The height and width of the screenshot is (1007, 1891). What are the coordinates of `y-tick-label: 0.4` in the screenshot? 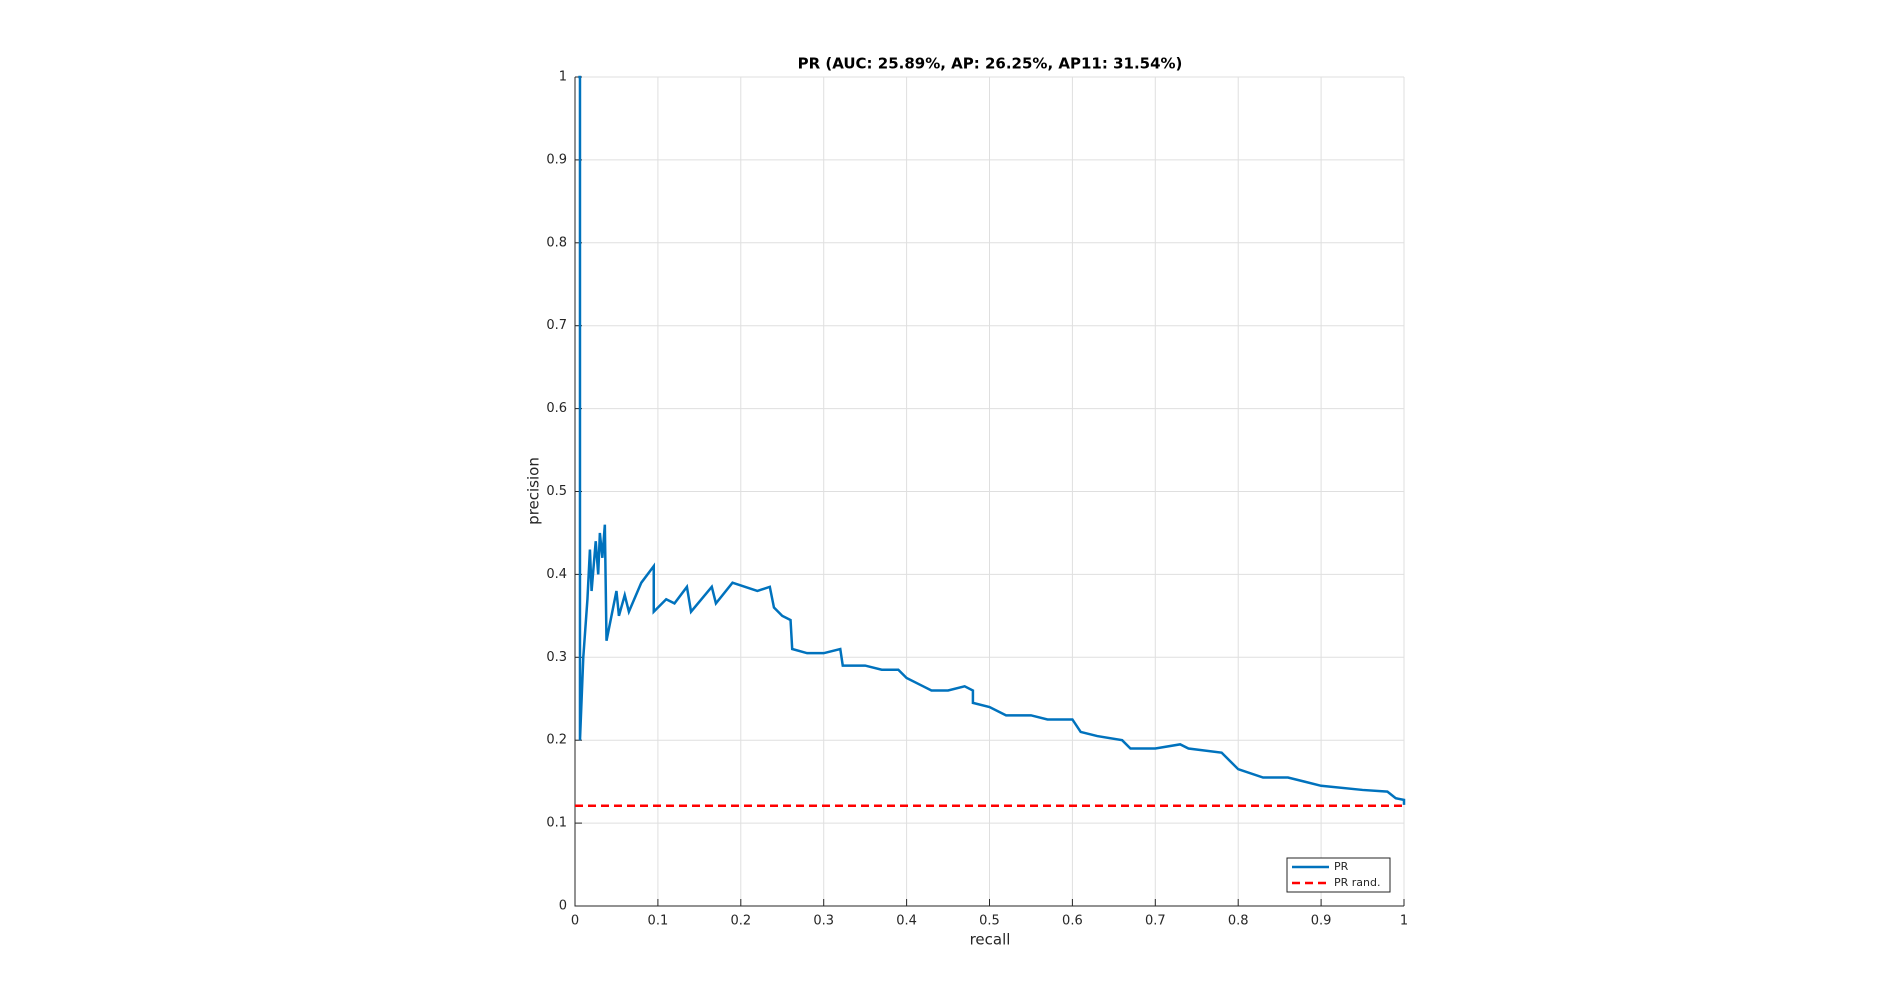 It's located at (556, 574).